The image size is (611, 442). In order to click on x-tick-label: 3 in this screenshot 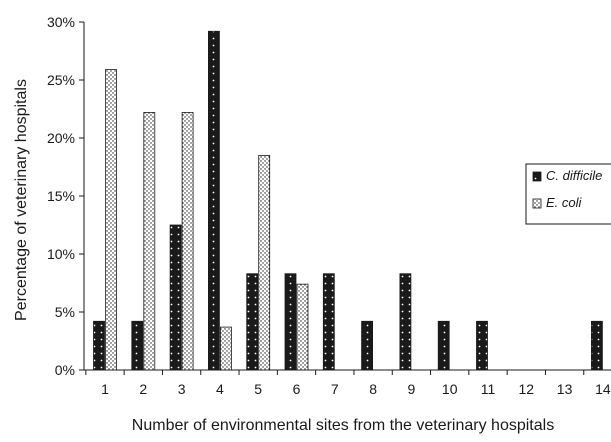, I will do `click(182, 389)`.